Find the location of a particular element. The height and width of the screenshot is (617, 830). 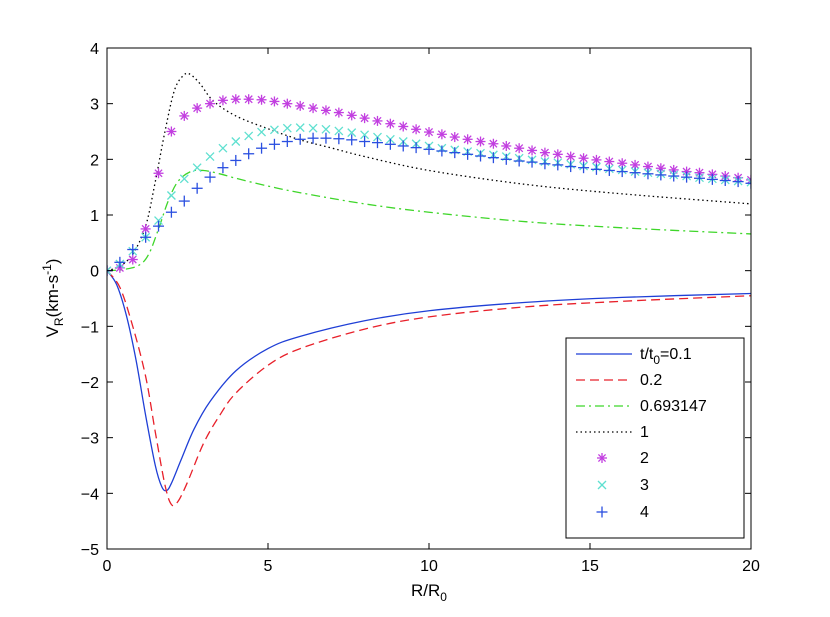

series-4-point-39-stroke is located at coordinates (609, 161).